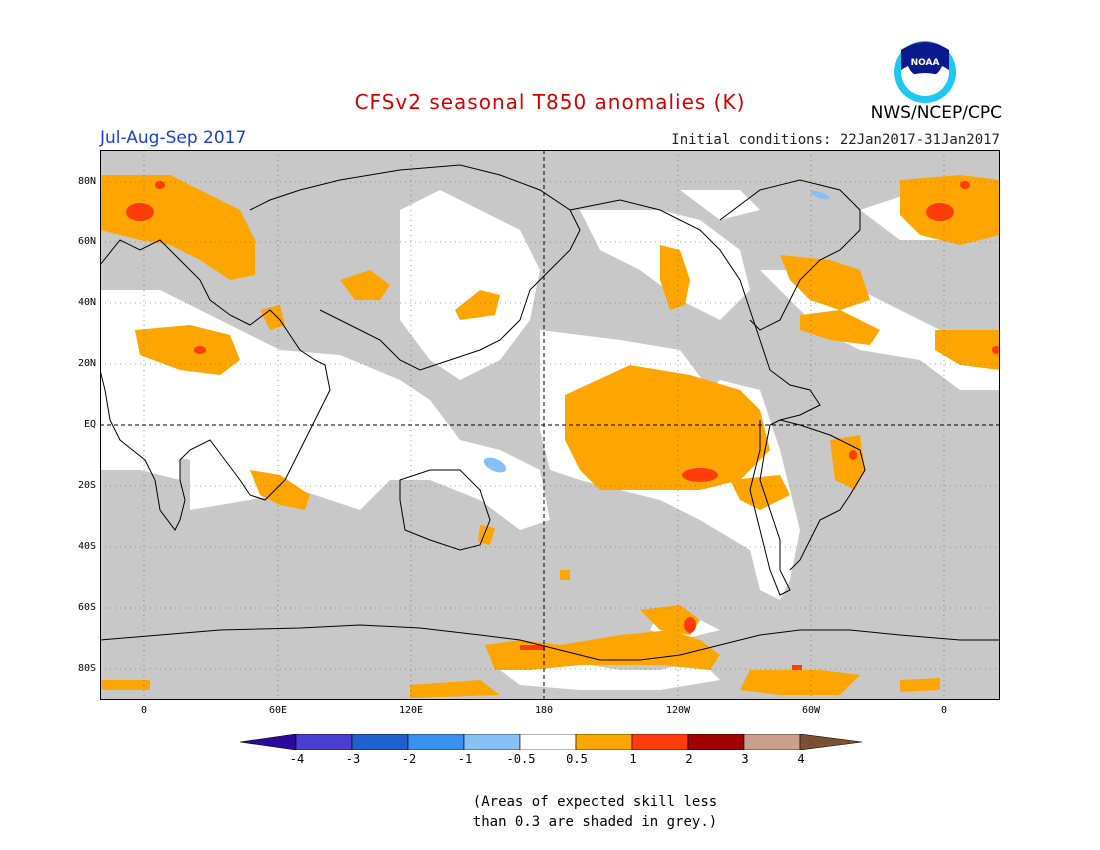  I want to click on colorbar-tick-label: 2, so click(689, 759).